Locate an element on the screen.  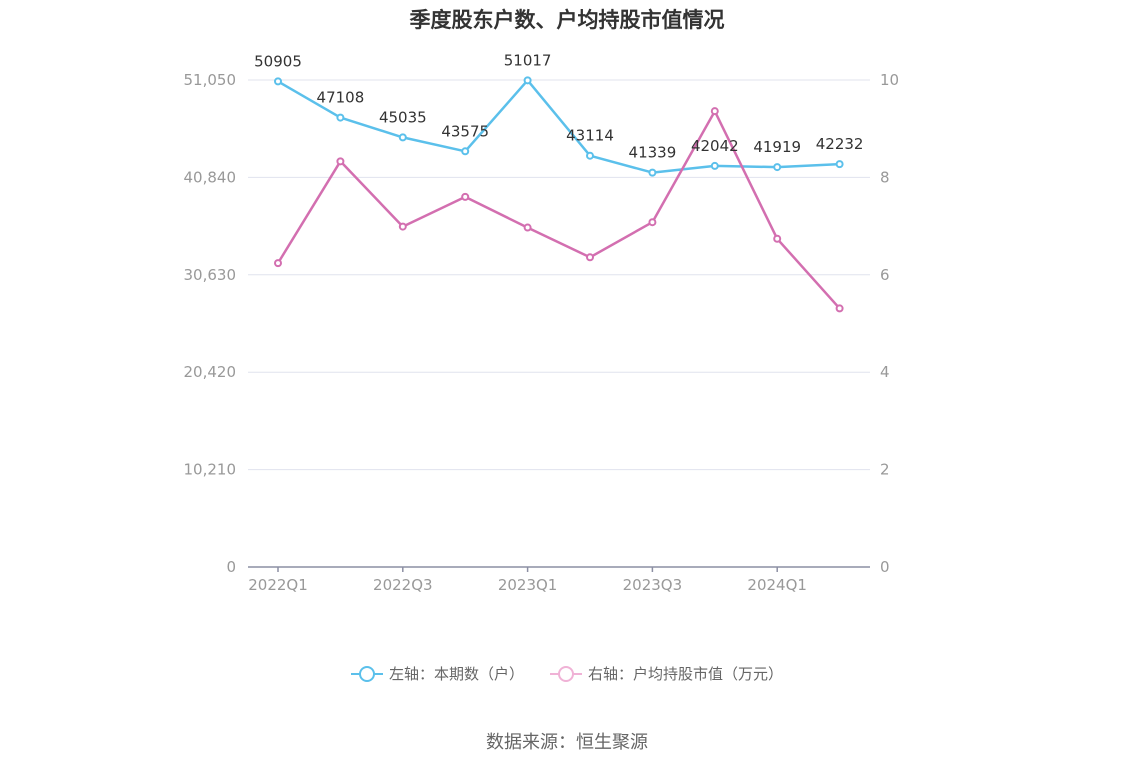
x-tick-label: 2023Q1 is located at coordinates (528, 585).